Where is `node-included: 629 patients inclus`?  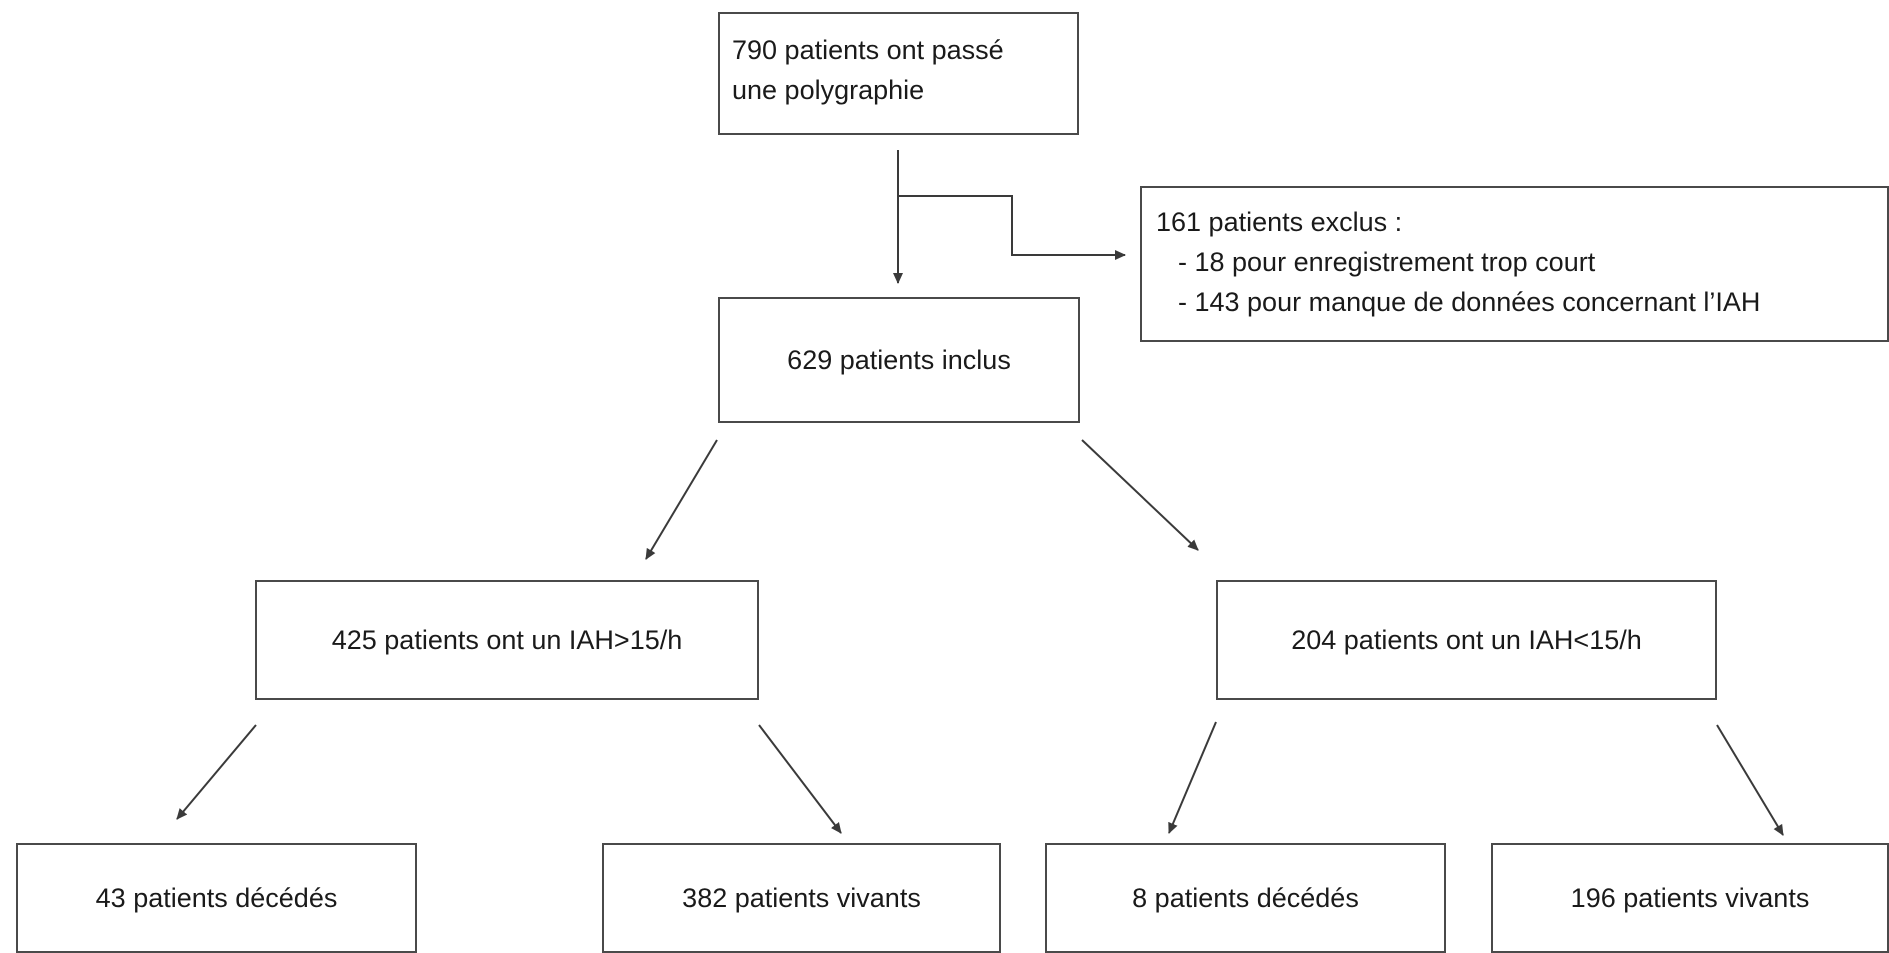
node-included: 629 patients inclus is located at coordinates (899, 360).